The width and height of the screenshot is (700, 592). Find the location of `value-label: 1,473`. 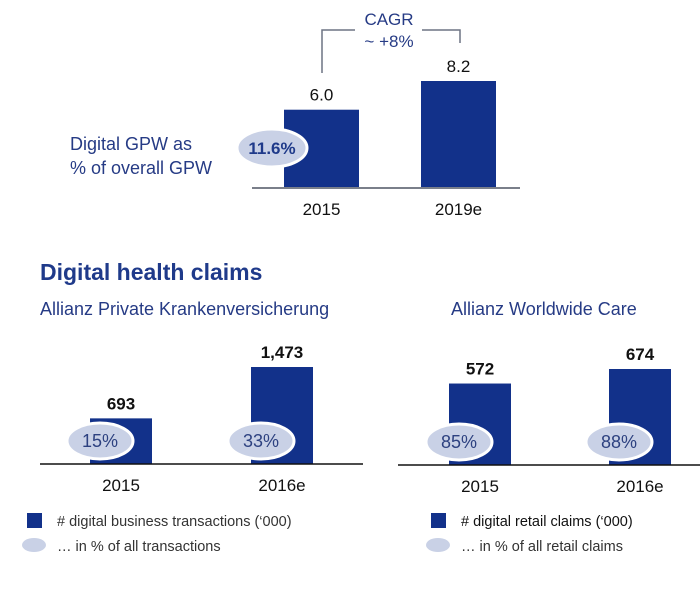

value-label: 1,473 is located at coordinates (282, 352).